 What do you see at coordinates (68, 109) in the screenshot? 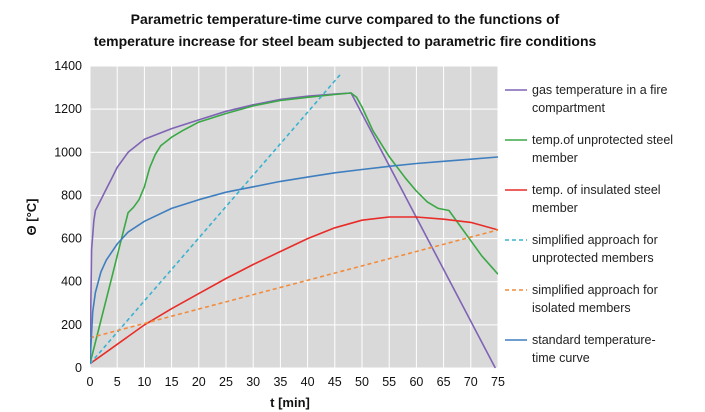
I see `y-tick-label: 1200` at bounding box center [68, 109].